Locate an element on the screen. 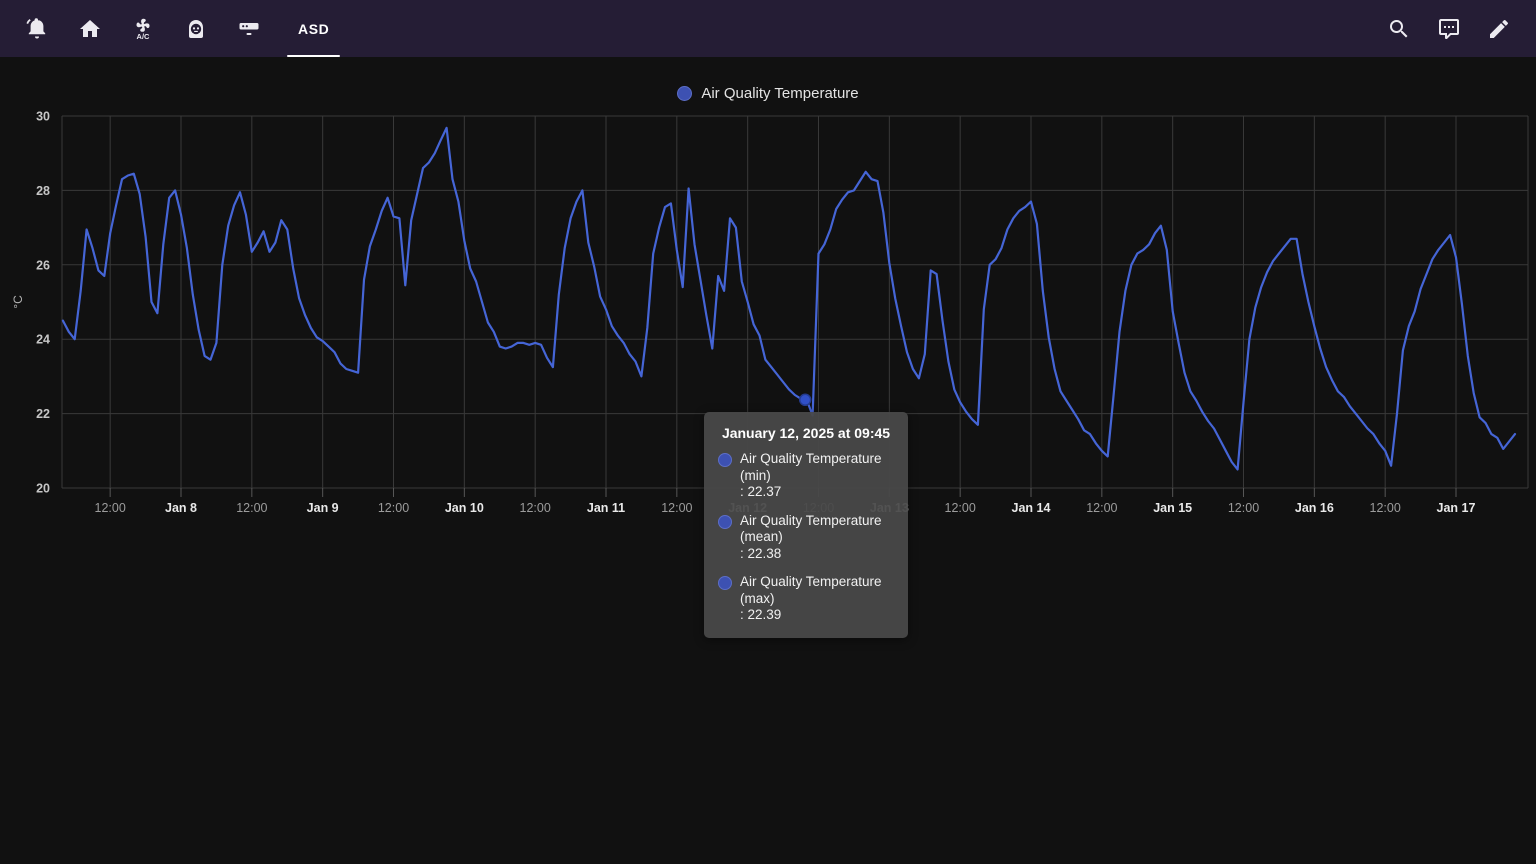  soundbar-icon is located at coordinates (249, 29).